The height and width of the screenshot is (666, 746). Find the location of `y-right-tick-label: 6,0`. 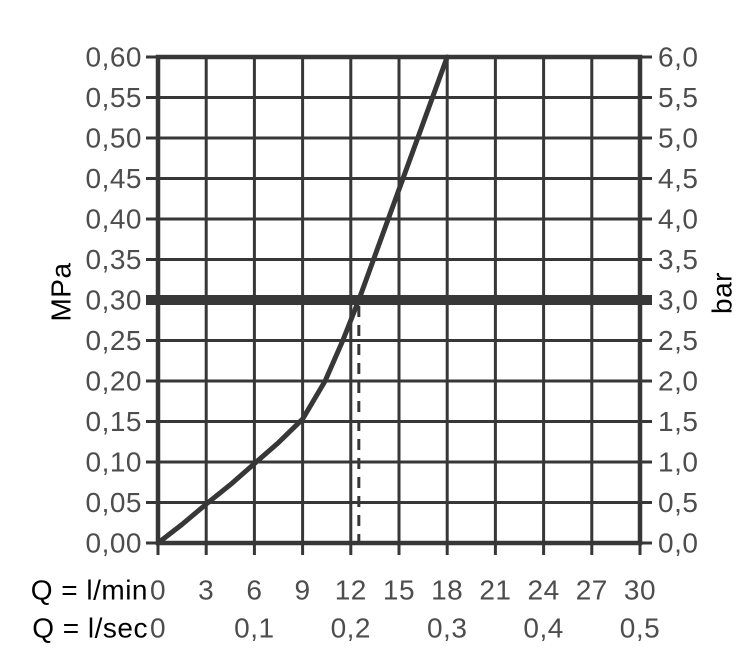

y-right-tick-label: 6,0 is located at coordinates (678, 57).